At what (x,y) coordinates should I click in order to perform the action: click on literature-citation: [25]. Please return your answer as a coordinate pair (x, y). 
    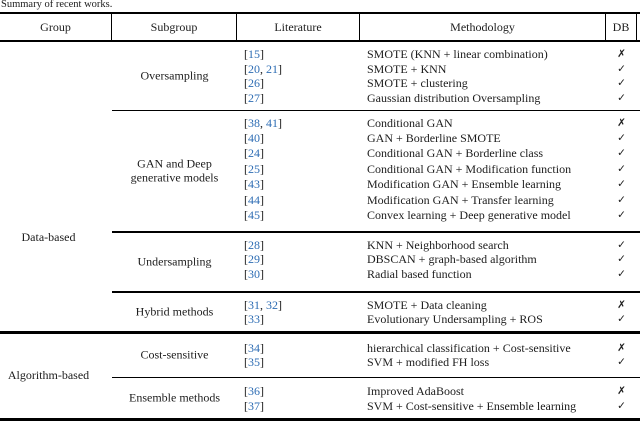
    Looking at the image, I should click on (254, 168).